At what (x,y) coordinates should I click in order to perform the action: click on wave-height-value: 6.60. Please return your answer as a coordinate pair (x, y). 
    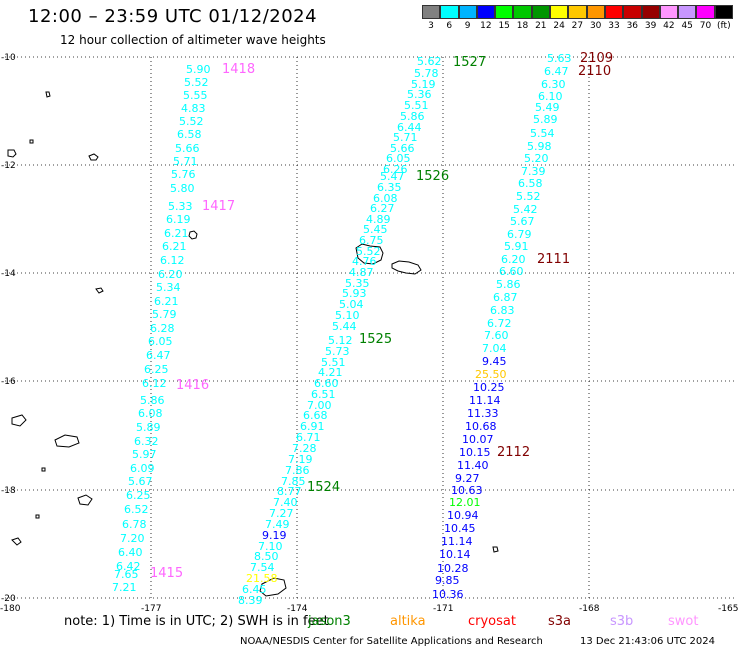
    Looking at the image, I should click on (511, 271).